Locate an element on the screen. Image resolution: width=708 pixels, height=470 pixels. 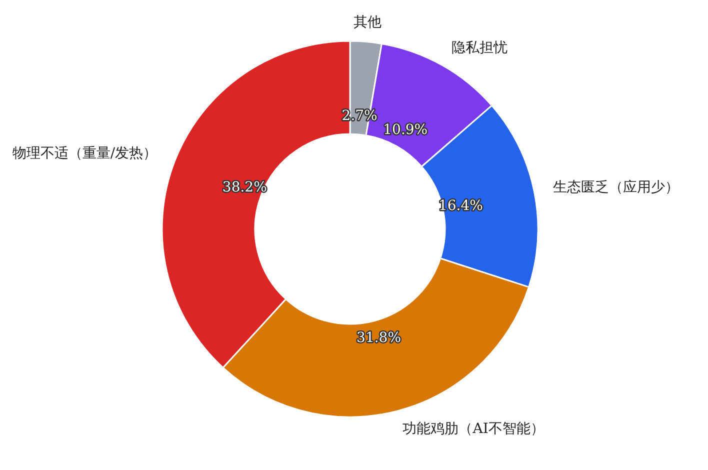
slice-label: 生态匮乏（应用少） is located at coordinates (615, 187).